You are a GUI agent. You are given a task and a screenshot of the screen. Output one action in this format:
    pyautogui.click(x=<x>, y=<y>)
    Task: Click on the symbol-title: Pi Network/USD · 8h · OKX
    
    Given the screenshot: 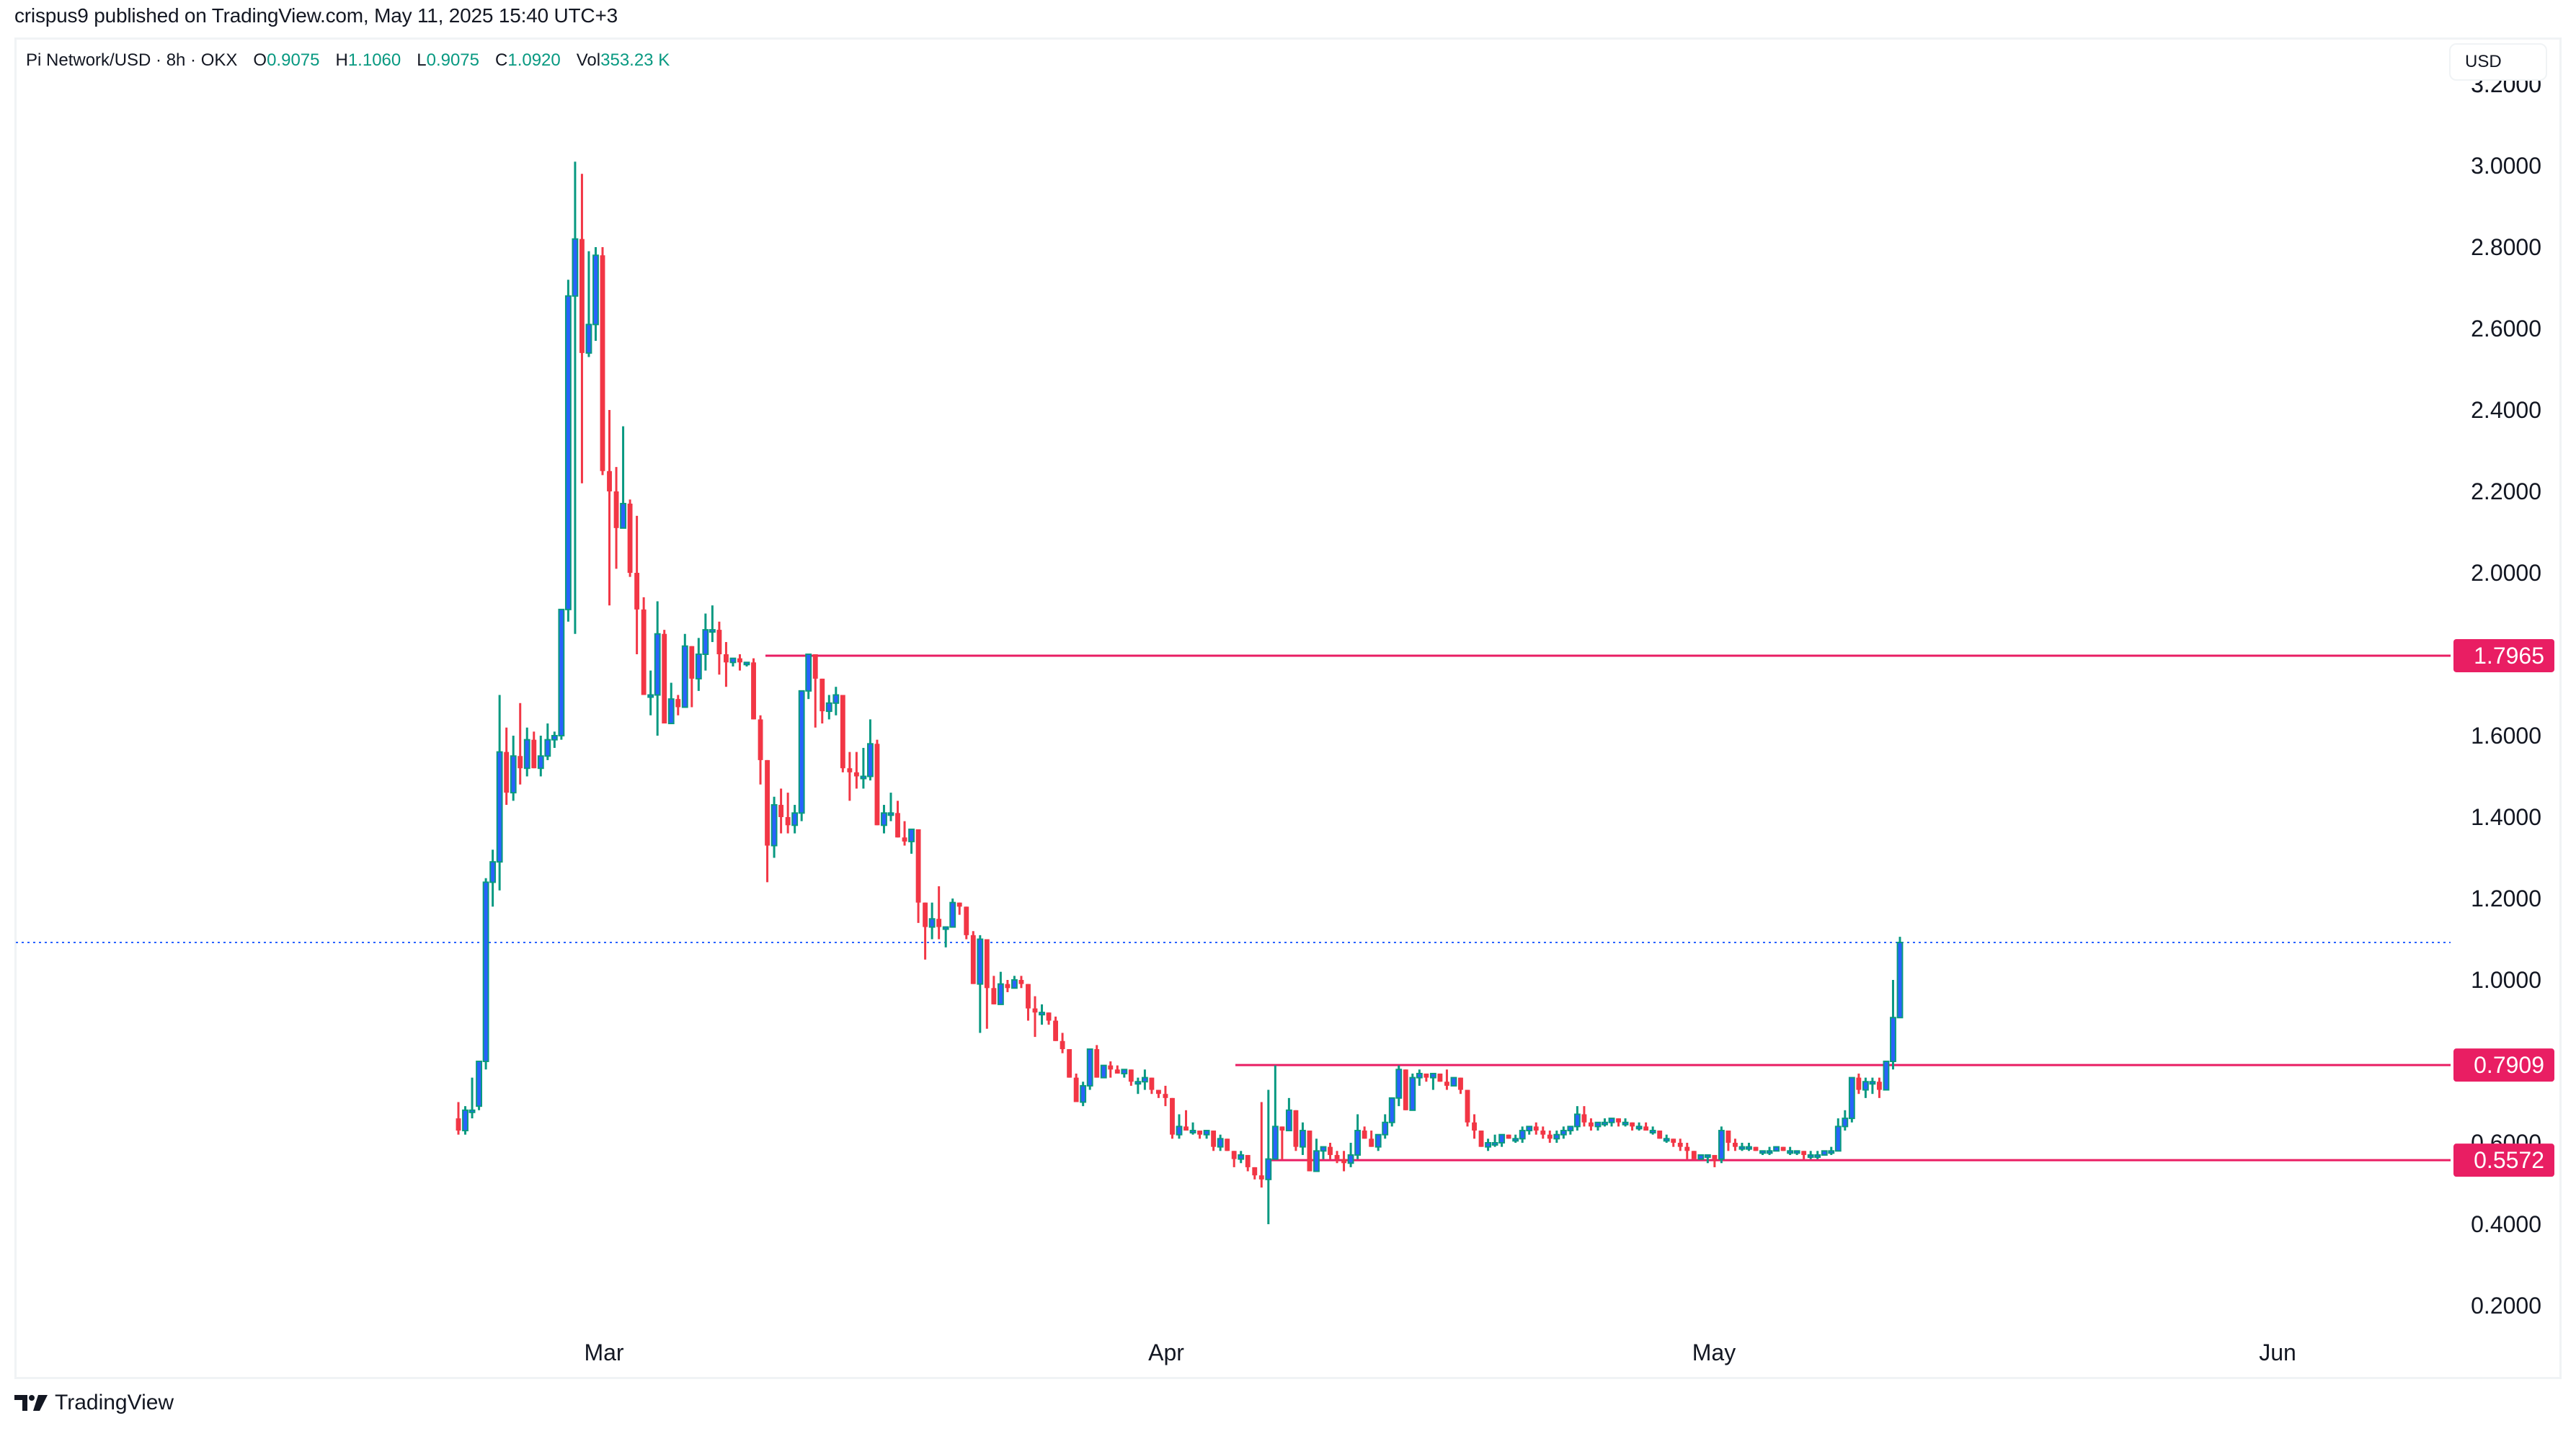 What is the action you would take?
    pyautogui.click(x=132, y=60)
    